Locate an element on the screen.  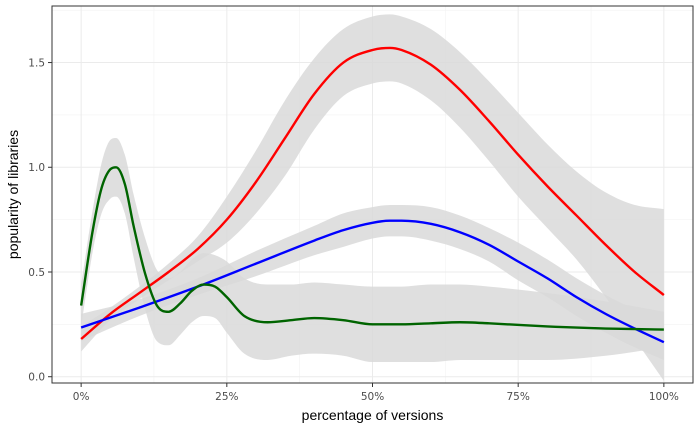
y-tick-label: 0.5 is located at coordinates (36, 273).